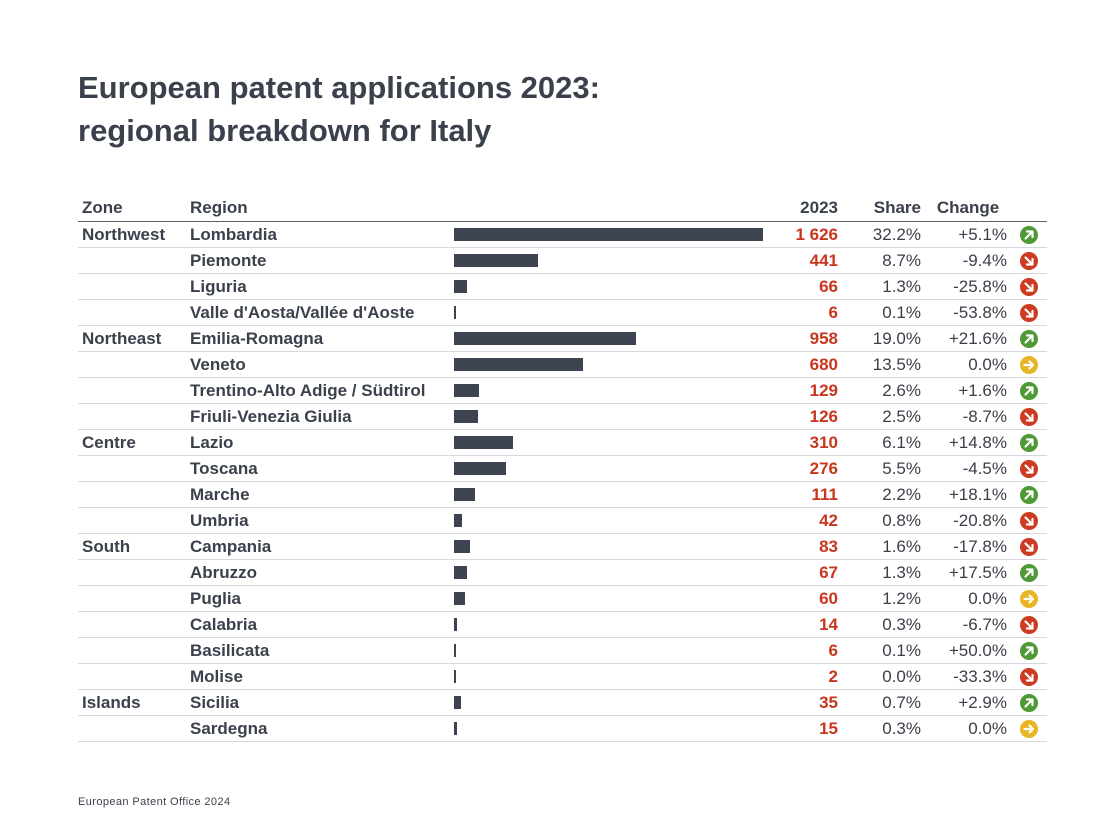 The height and width of the screenshot is (825, 1100). Describe the element at coordinates (883, 598) in the screenshot. I see `share-label: 1.2%` at that location.